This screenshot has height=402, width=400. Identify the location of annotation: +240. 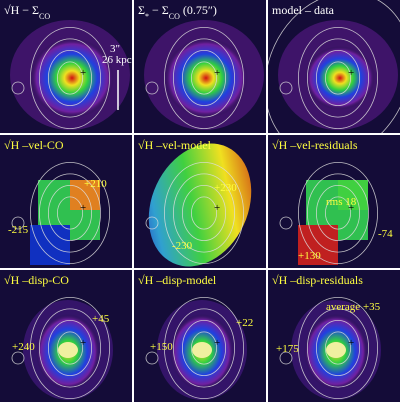
(23, 347).